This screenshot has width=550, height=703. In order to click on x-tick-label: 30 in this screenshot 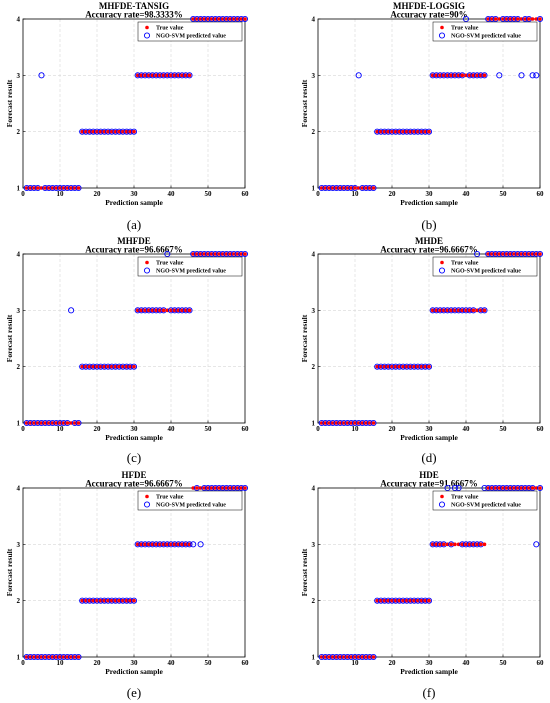, I will do `click(135, 429)`.